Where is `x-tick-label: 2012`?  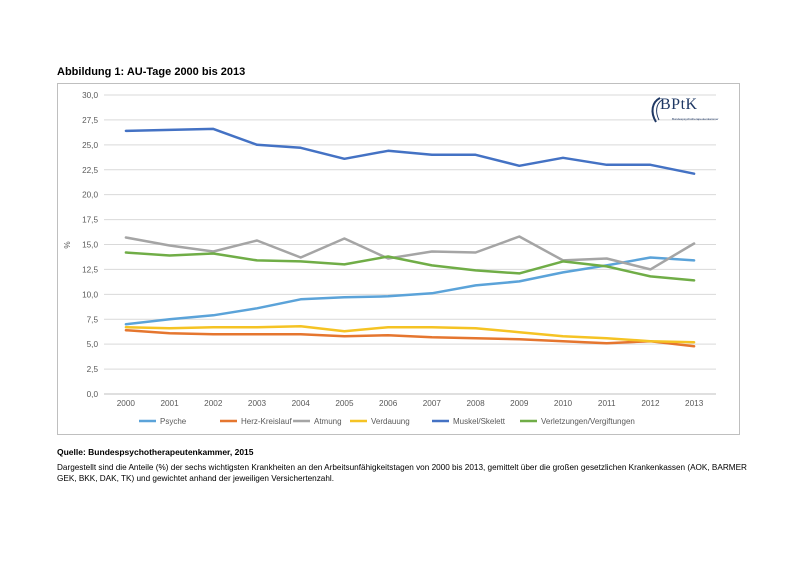 x-tick-label: 2012 is located at coordinates (650, 403).